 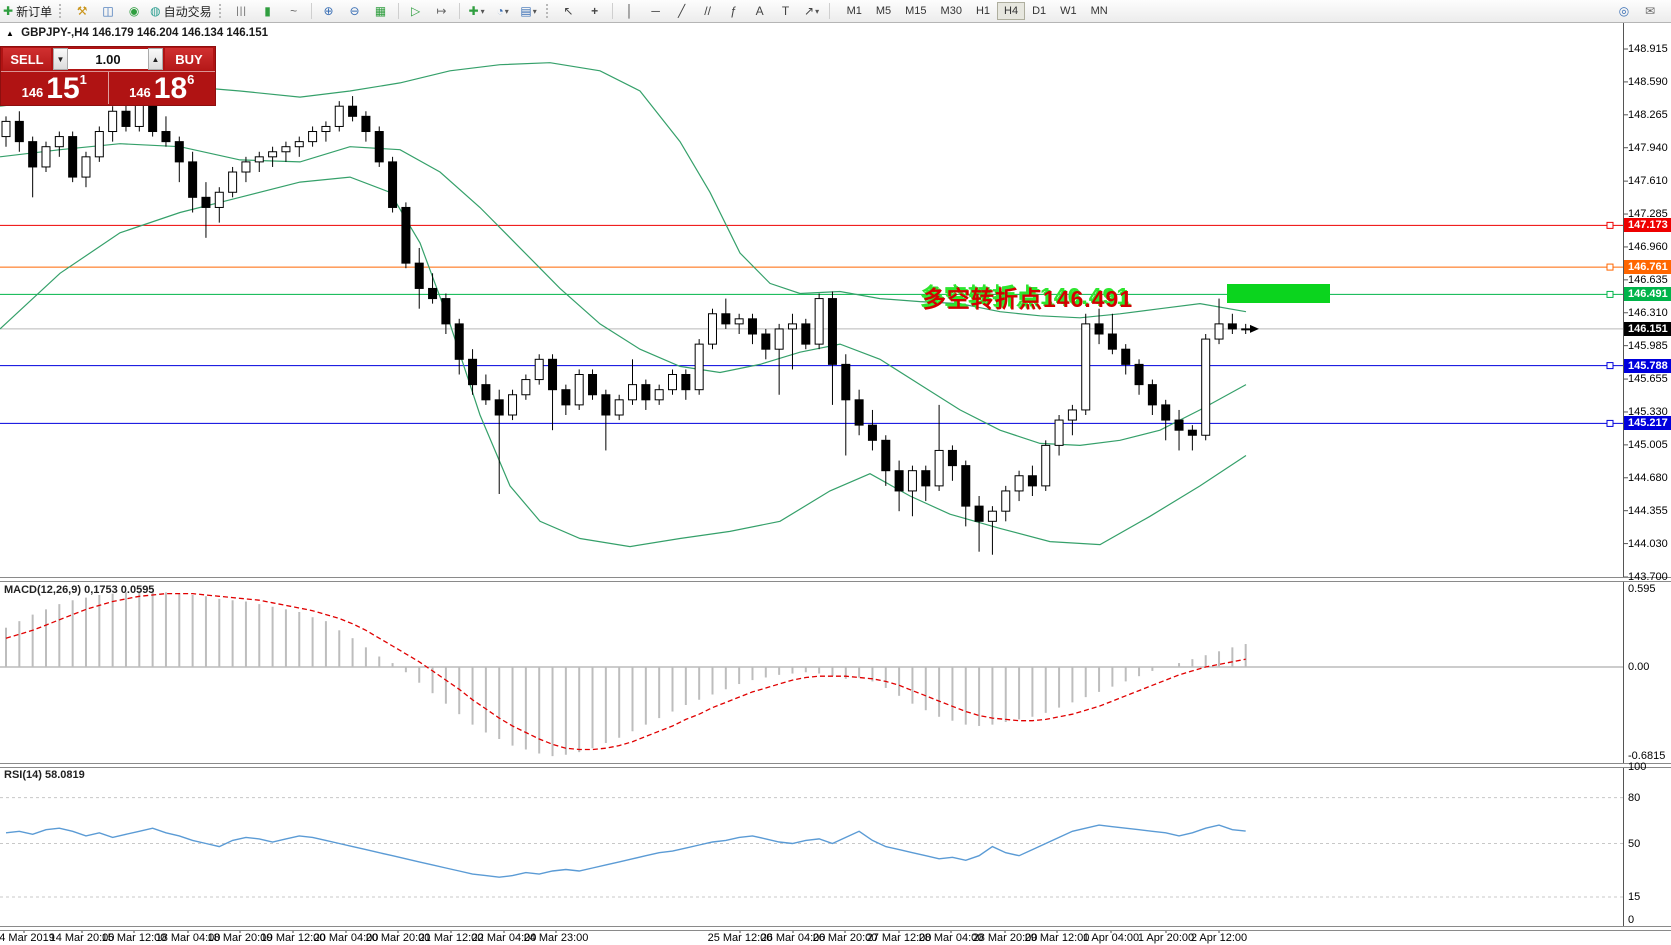 What do you see at coordinates (1650, 11) in the screenshot?
I see `chat-button: ✉` at bounding box center [1650, 11].